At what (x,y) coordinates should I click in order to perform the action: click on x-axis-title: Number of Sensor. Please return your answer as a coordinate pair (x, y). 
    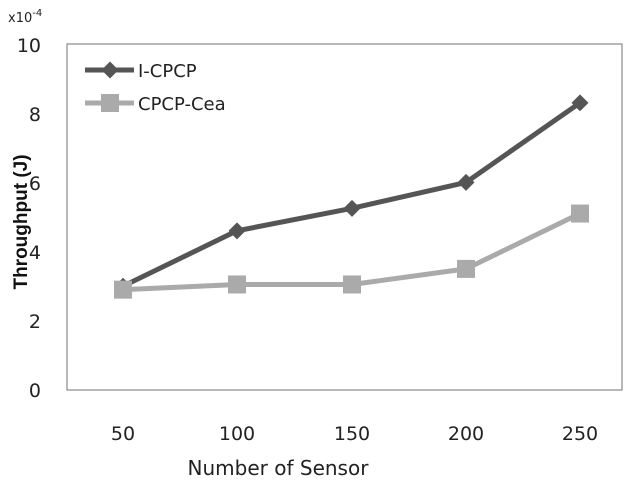
    Looking at the image, I should click on (279, 468).